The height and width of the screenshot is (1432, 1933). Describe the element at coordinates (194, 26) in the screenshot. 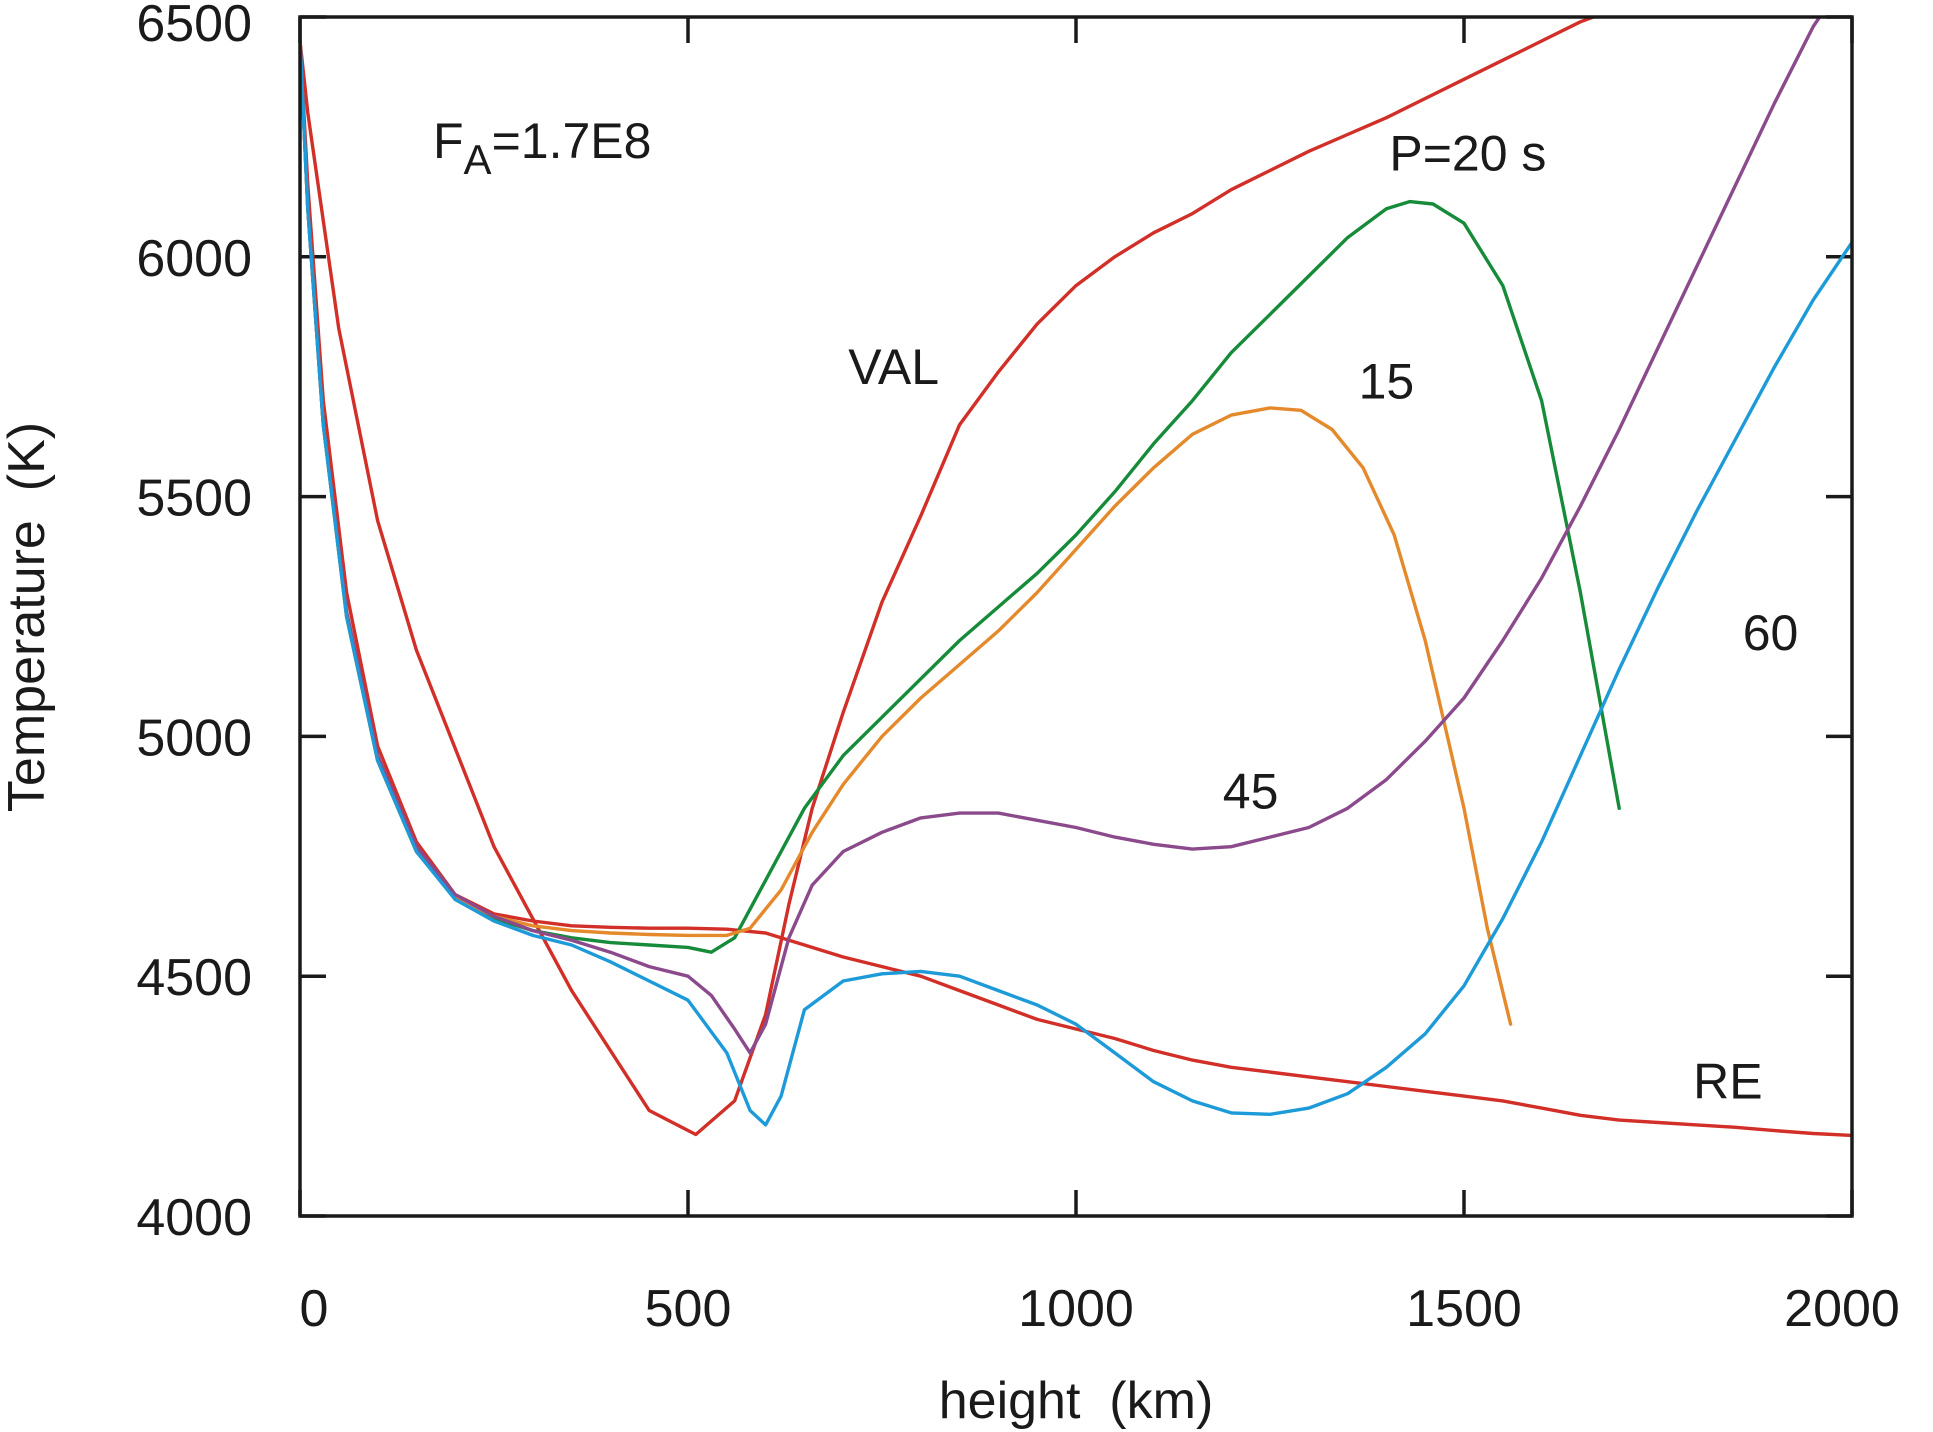

I see `y-tick-label-5: 6500` at that location.